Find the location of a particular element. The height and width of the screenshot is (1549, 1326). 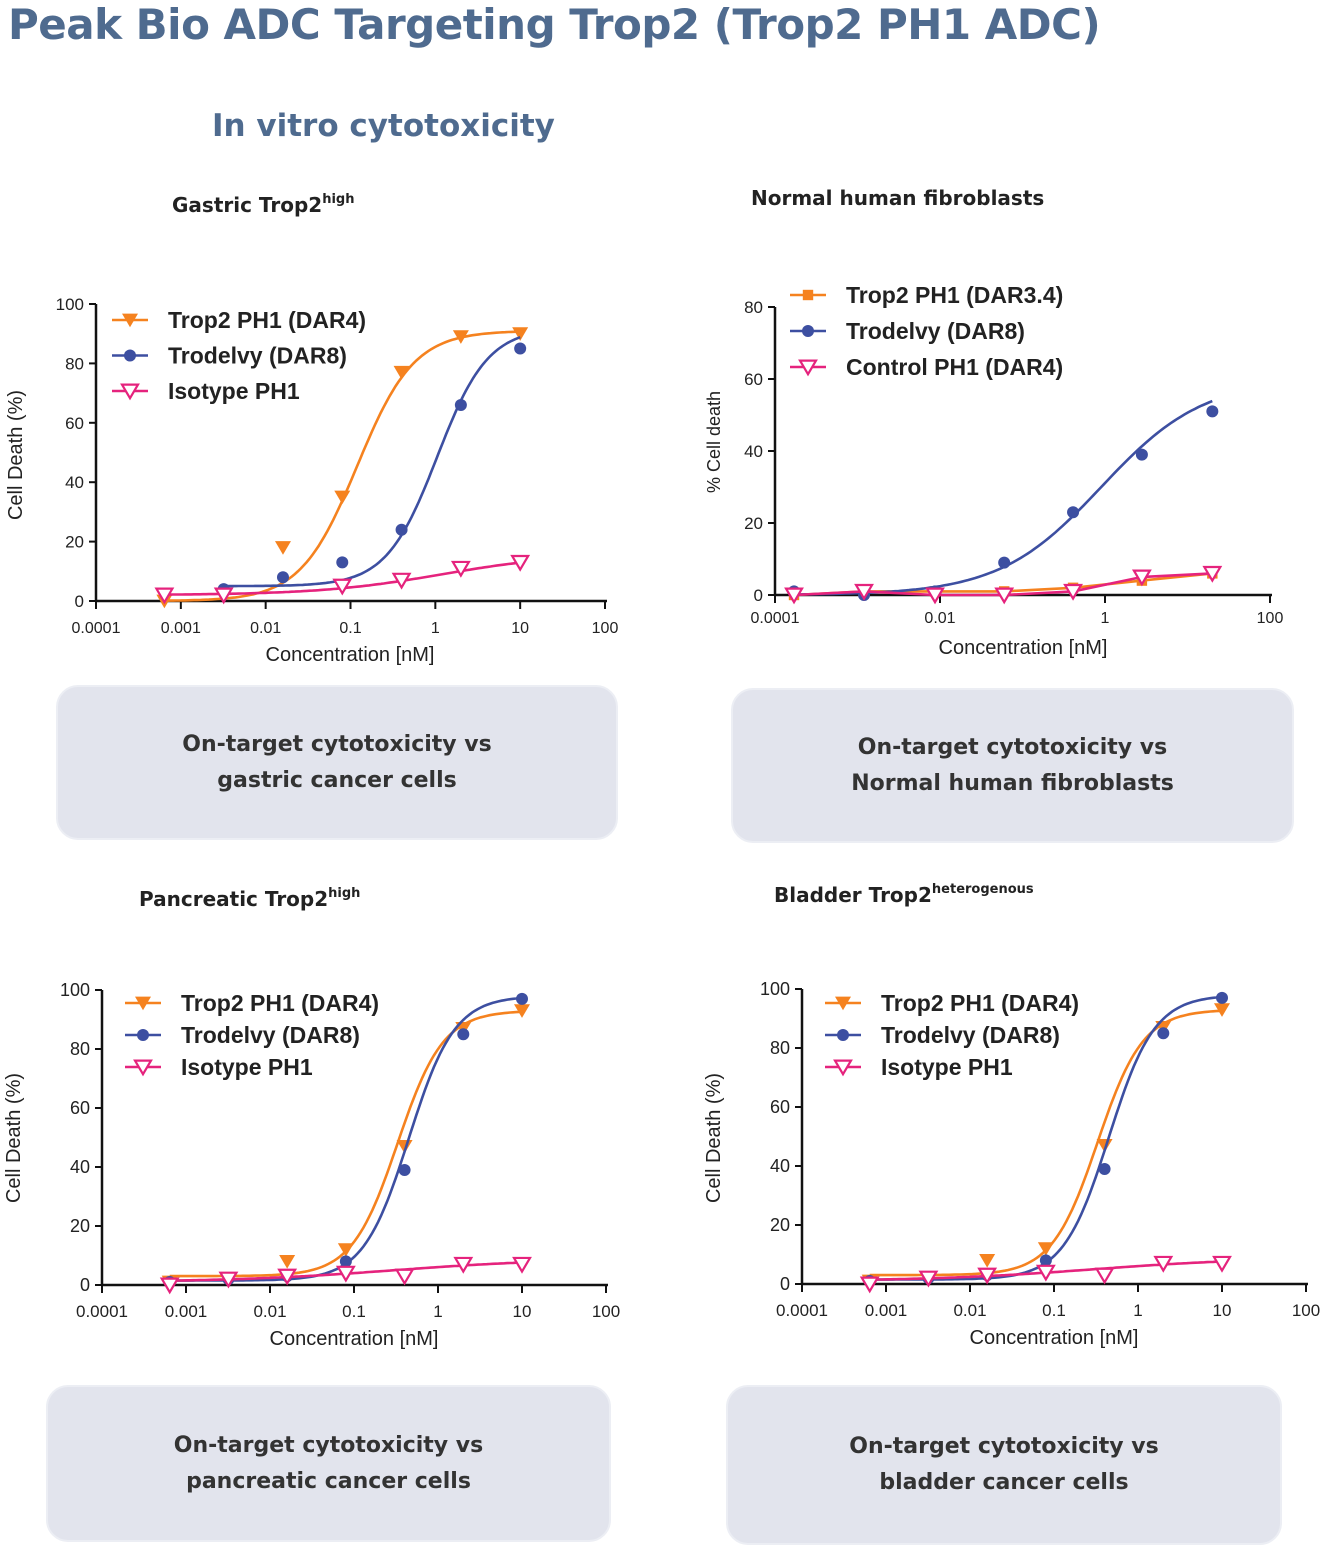

summary-line: pancreatic cancer cells is located at coordinates (328, 1481).